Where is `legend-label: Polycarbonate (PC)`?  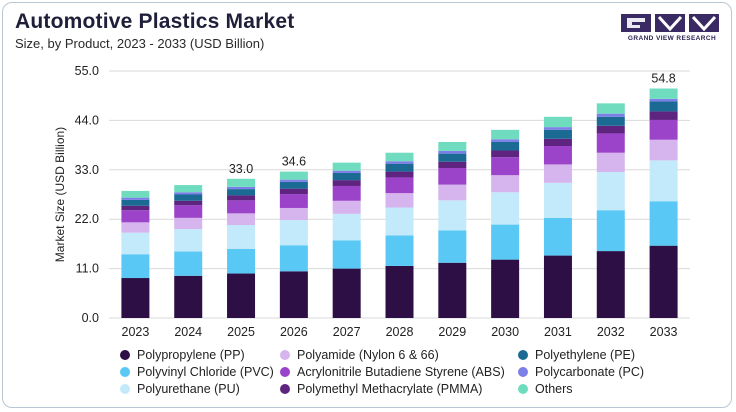
legend-label: Polycarbonate (PC) is located at coordinates (590, 372).